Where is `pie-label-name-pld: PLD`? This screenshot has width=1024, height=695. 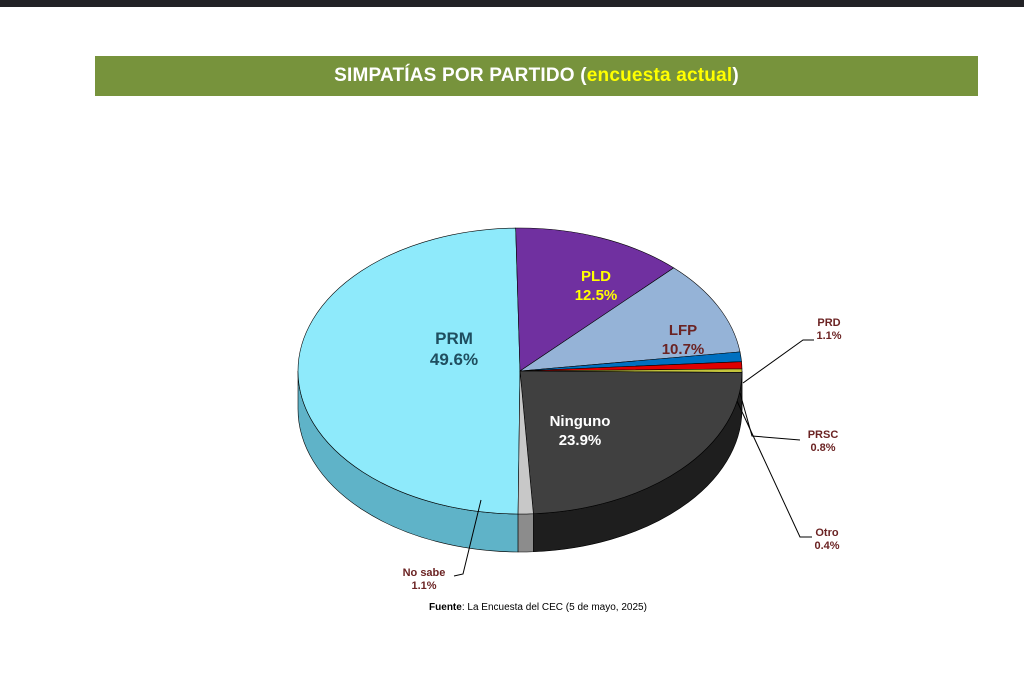
pie-label-name-pld: PLD is located at coordinates (596, 276).